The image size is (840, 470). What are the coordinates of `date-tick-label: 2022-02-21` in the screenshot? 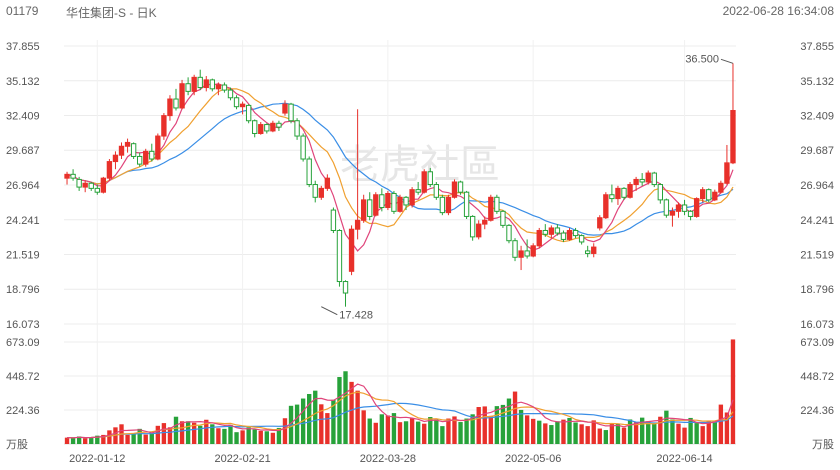 It's located at (242, 459).